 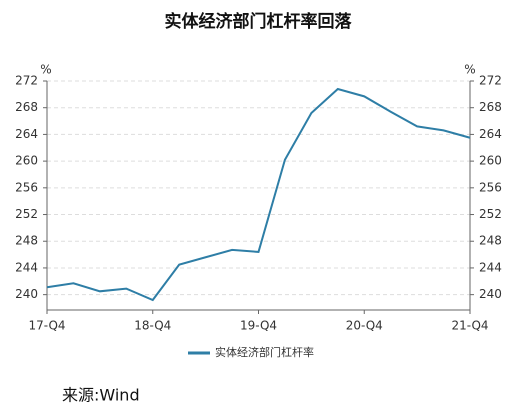 I want to click on y-tick-label: 264, so click(x=26, y=134).